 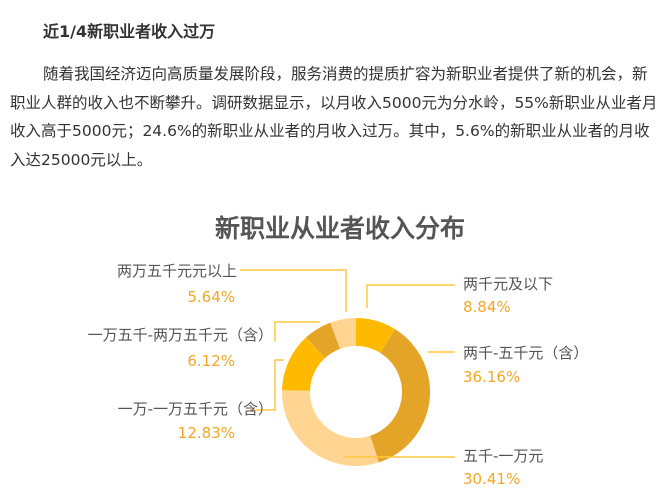 What do you see at coordinates (503, 456) in the screenshot?
I see `label-cat-2: 五千-一万元` at bounding box center [503, 456].